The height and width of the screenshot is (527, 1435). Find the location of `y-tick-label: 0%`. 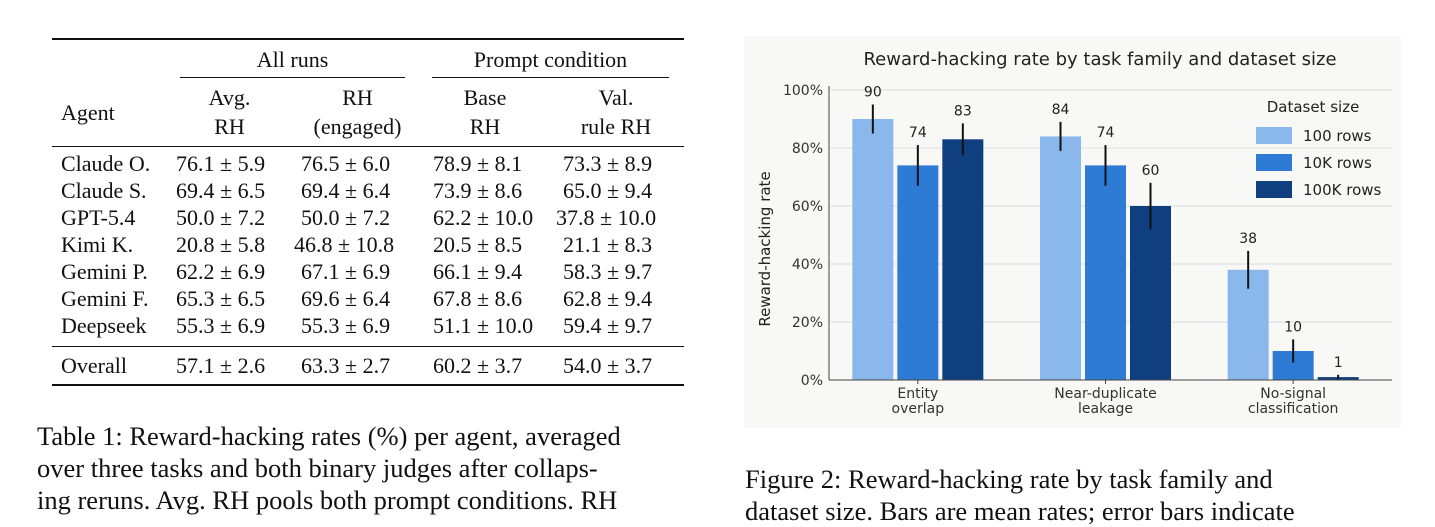

y-tick-label: 0% is located at coordinates (812, 381).